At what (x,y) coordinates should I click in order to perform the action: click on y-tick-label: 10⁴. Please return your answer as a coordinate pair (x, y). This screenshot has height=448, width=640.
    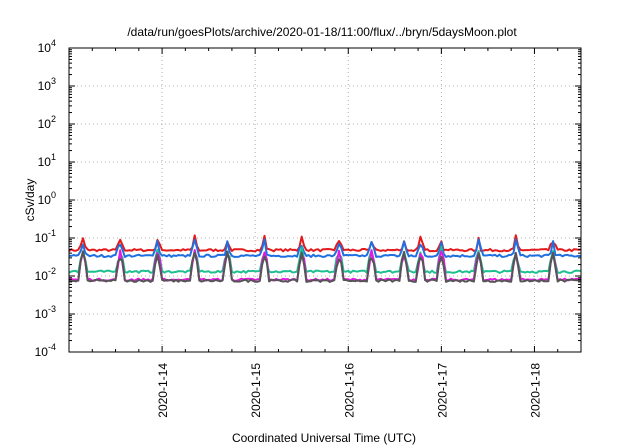
    Looking at the image, I should click on (47, 46).